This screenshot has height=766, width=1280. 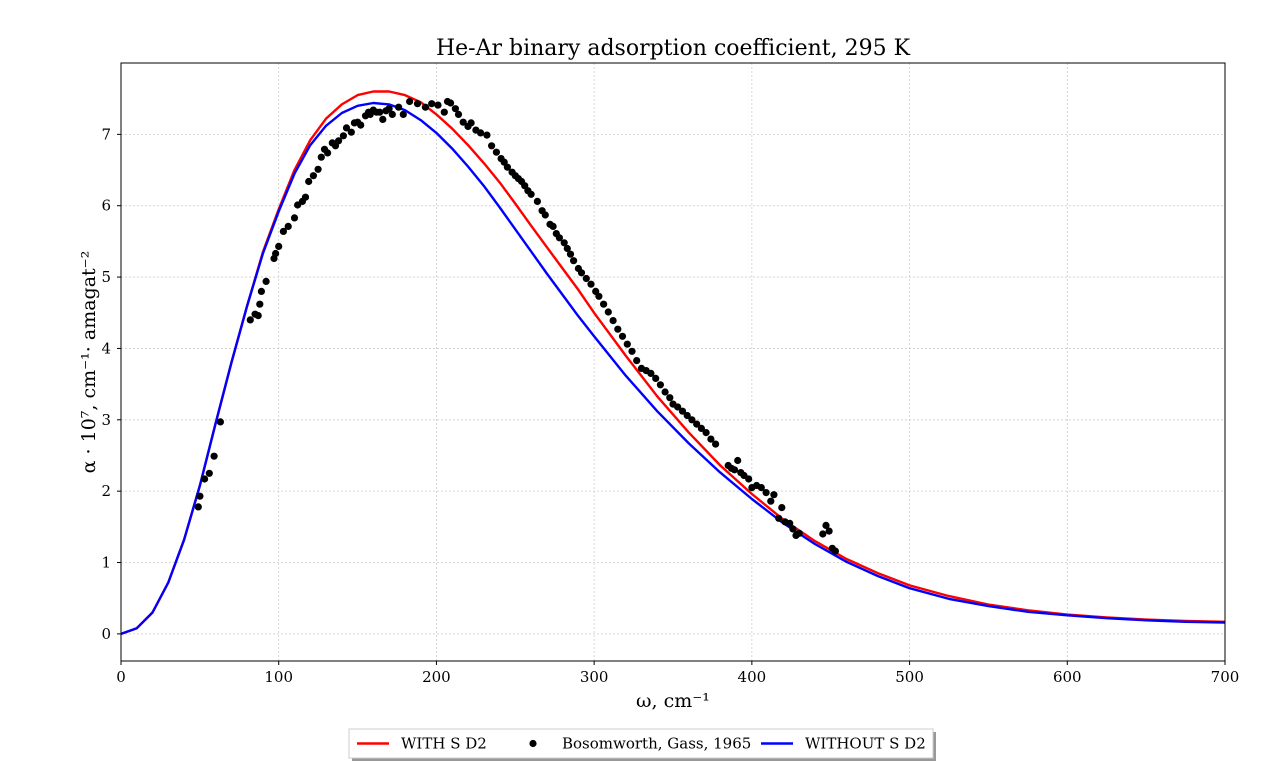 What do you see at coordinates (1225, 677) in the screenshot?
I see `x-tick-label: 700` at bounding box center [1225, 677].